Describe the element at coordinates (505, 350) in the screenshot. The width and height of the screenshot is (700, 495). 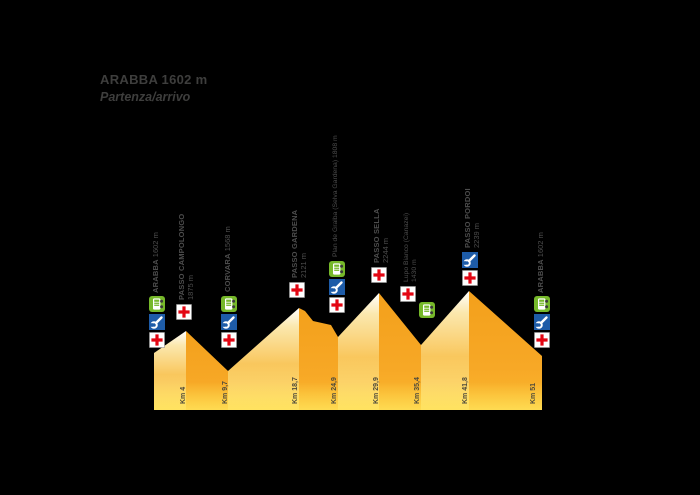
I see `profile-segment-descent-arabba` at that location.